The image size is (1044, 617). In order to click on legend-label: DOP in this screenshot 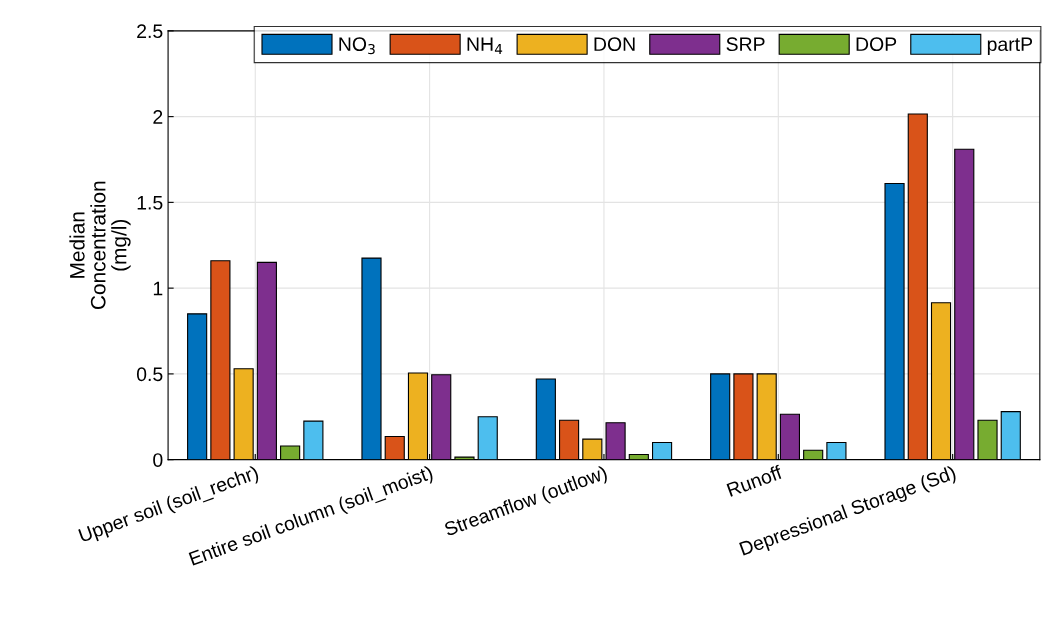, I will do `click(876, 44)`.